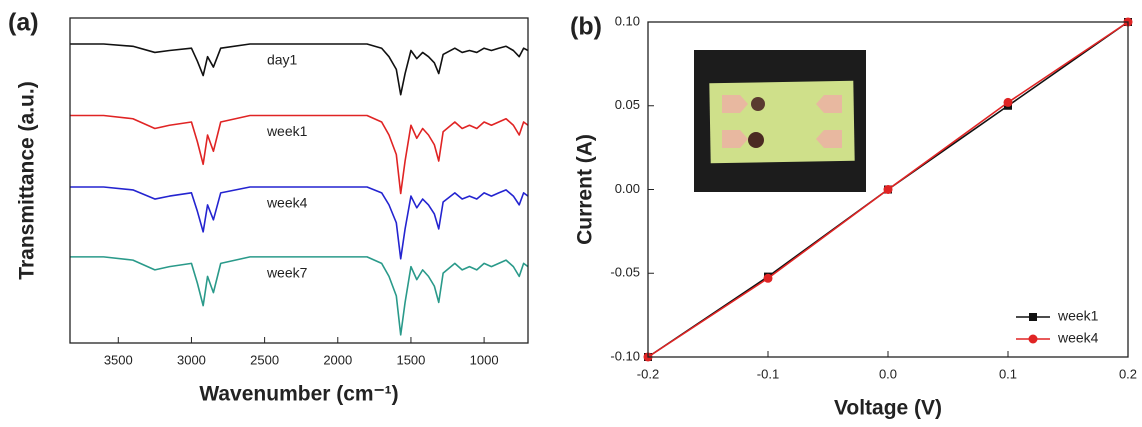 This screenshot has height=427, width=1142. Describe the element at coordinates (1078, 338) in the screenshot. I see `legend-label: week4` at that location.